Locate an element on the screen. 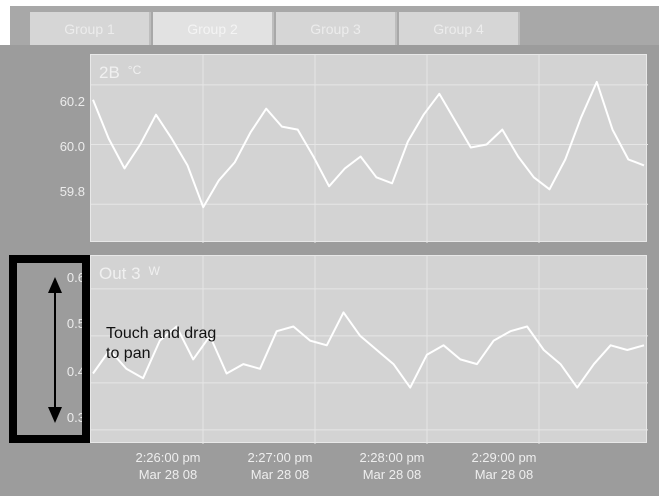  plot-top-title: 2B °C is located at coordinates (120, 73).